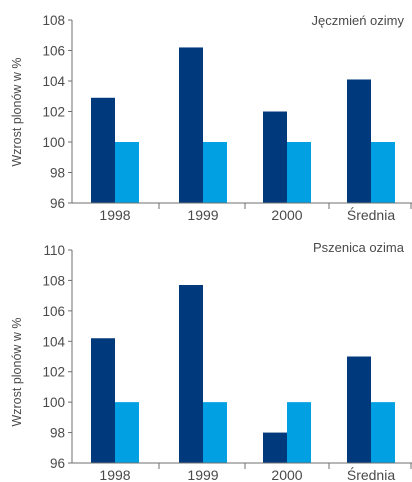  What do you see at coordinates (358, 20) in the screenshot?
I see `panel-title: Jęczmień ozimy` at bounding box center [358, 20].